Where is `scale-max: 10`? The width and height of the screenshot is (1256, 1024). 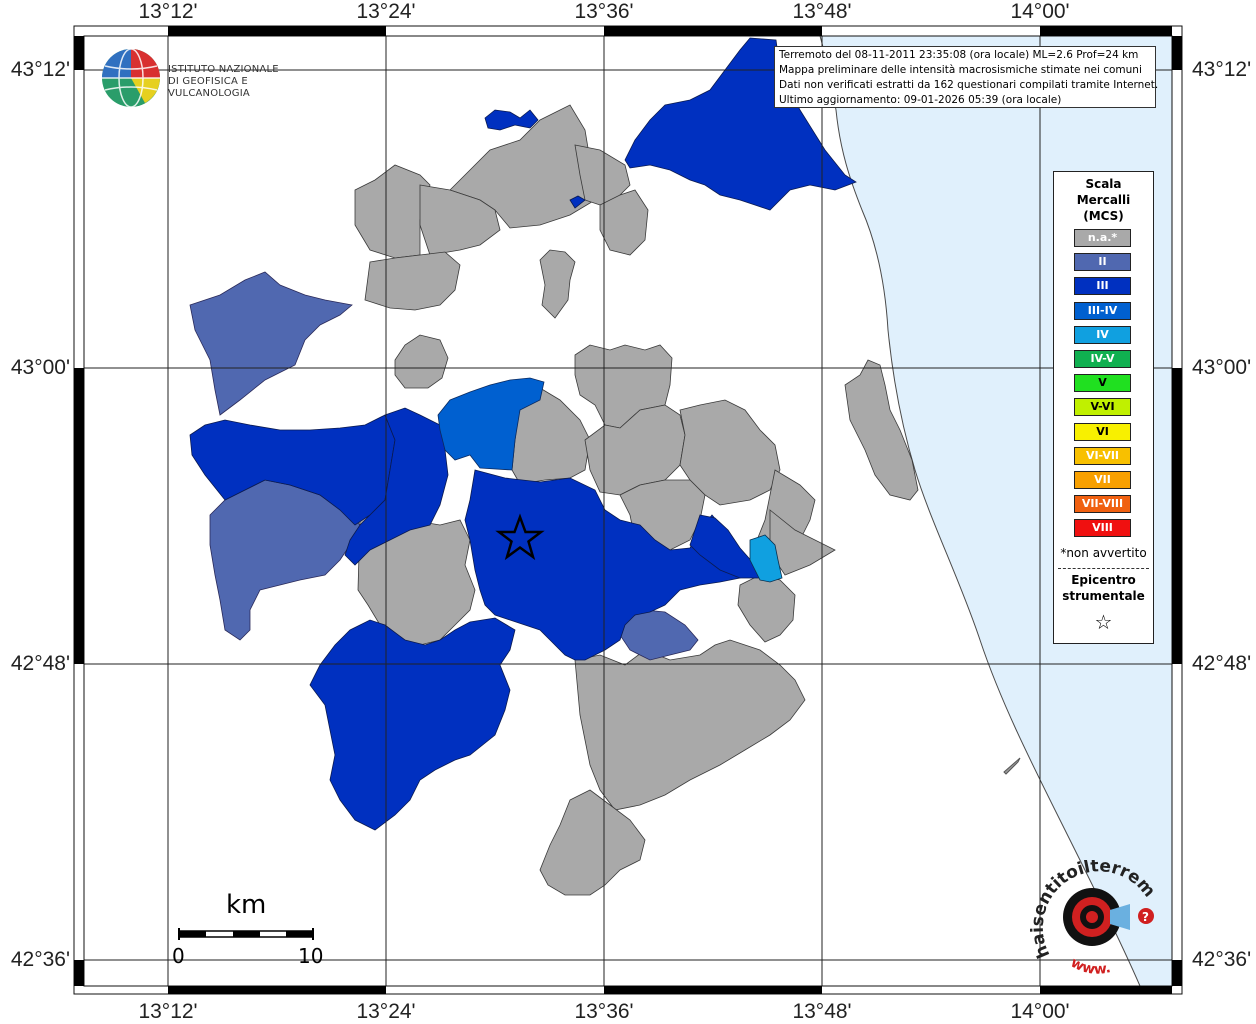
scale-max: 10 is located at coordinates (311, 956).